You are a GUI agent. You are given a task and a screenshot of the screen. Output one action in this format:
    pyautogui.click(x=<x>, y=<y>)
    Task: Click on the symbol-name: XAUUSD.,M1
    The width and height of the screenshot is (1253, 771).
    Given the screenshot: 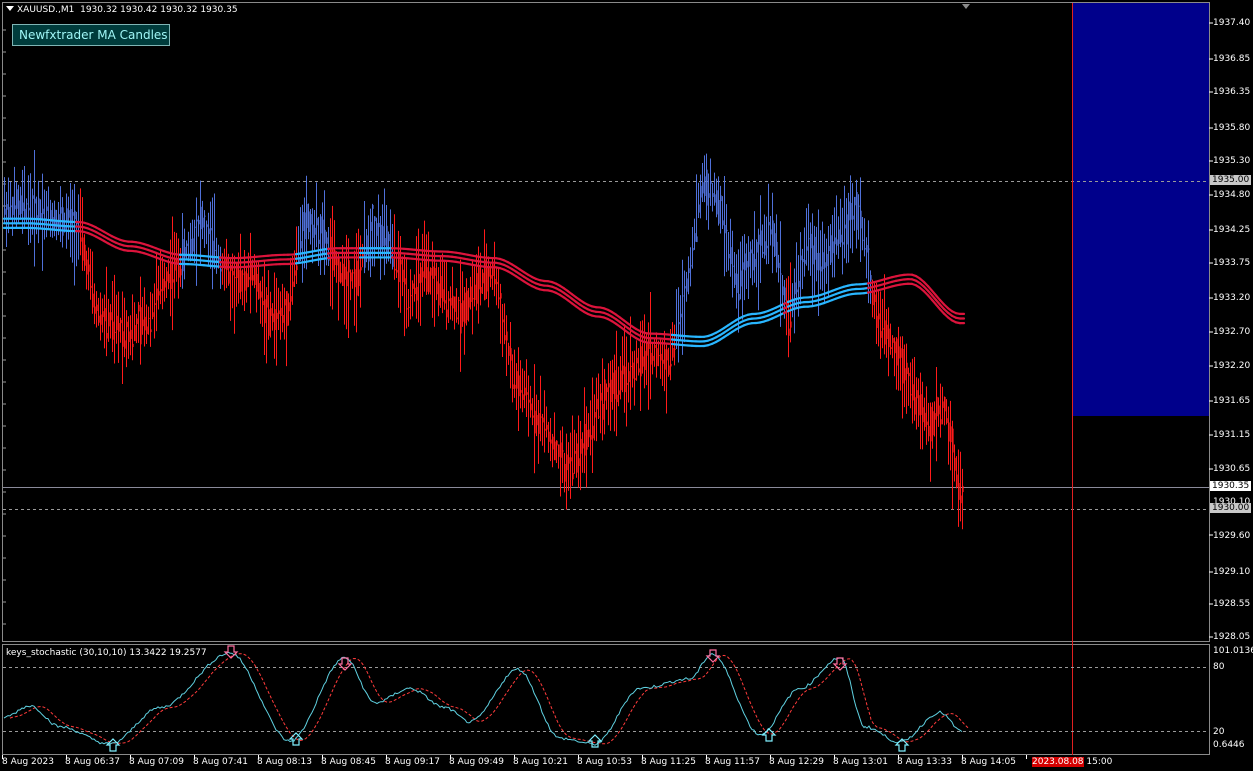 What is the action you would take?
    pyautogui.click(x=46, y=10)
    